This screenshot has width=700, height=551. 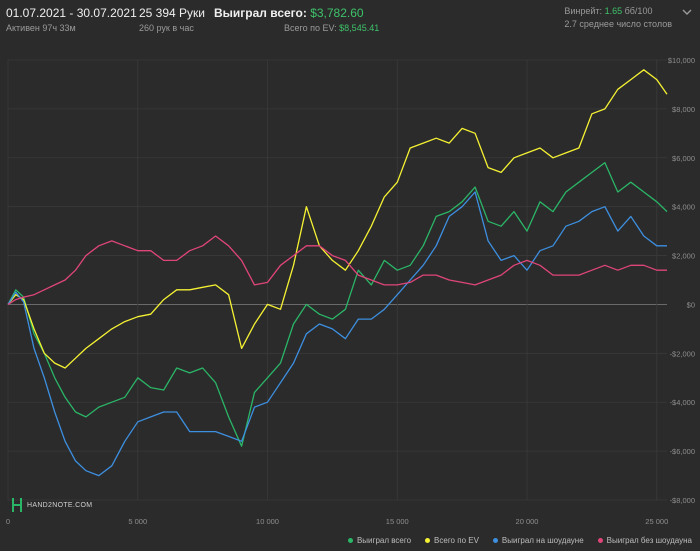 I want to click on y-tick-label: -$8,000, so click(x=682, y=500).